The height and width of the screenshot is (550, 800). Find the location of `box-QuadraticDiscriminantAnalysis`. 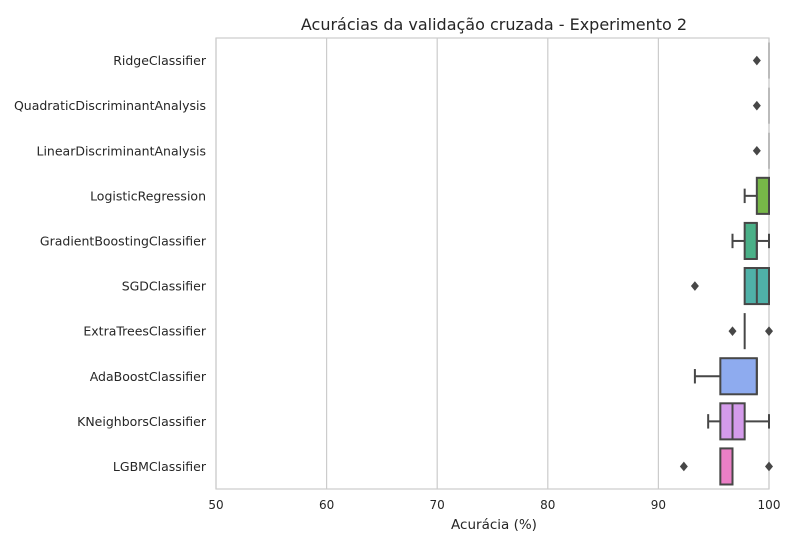

box-QuadraticDiscriminantAnalysis is located at coordinates (761, 105).